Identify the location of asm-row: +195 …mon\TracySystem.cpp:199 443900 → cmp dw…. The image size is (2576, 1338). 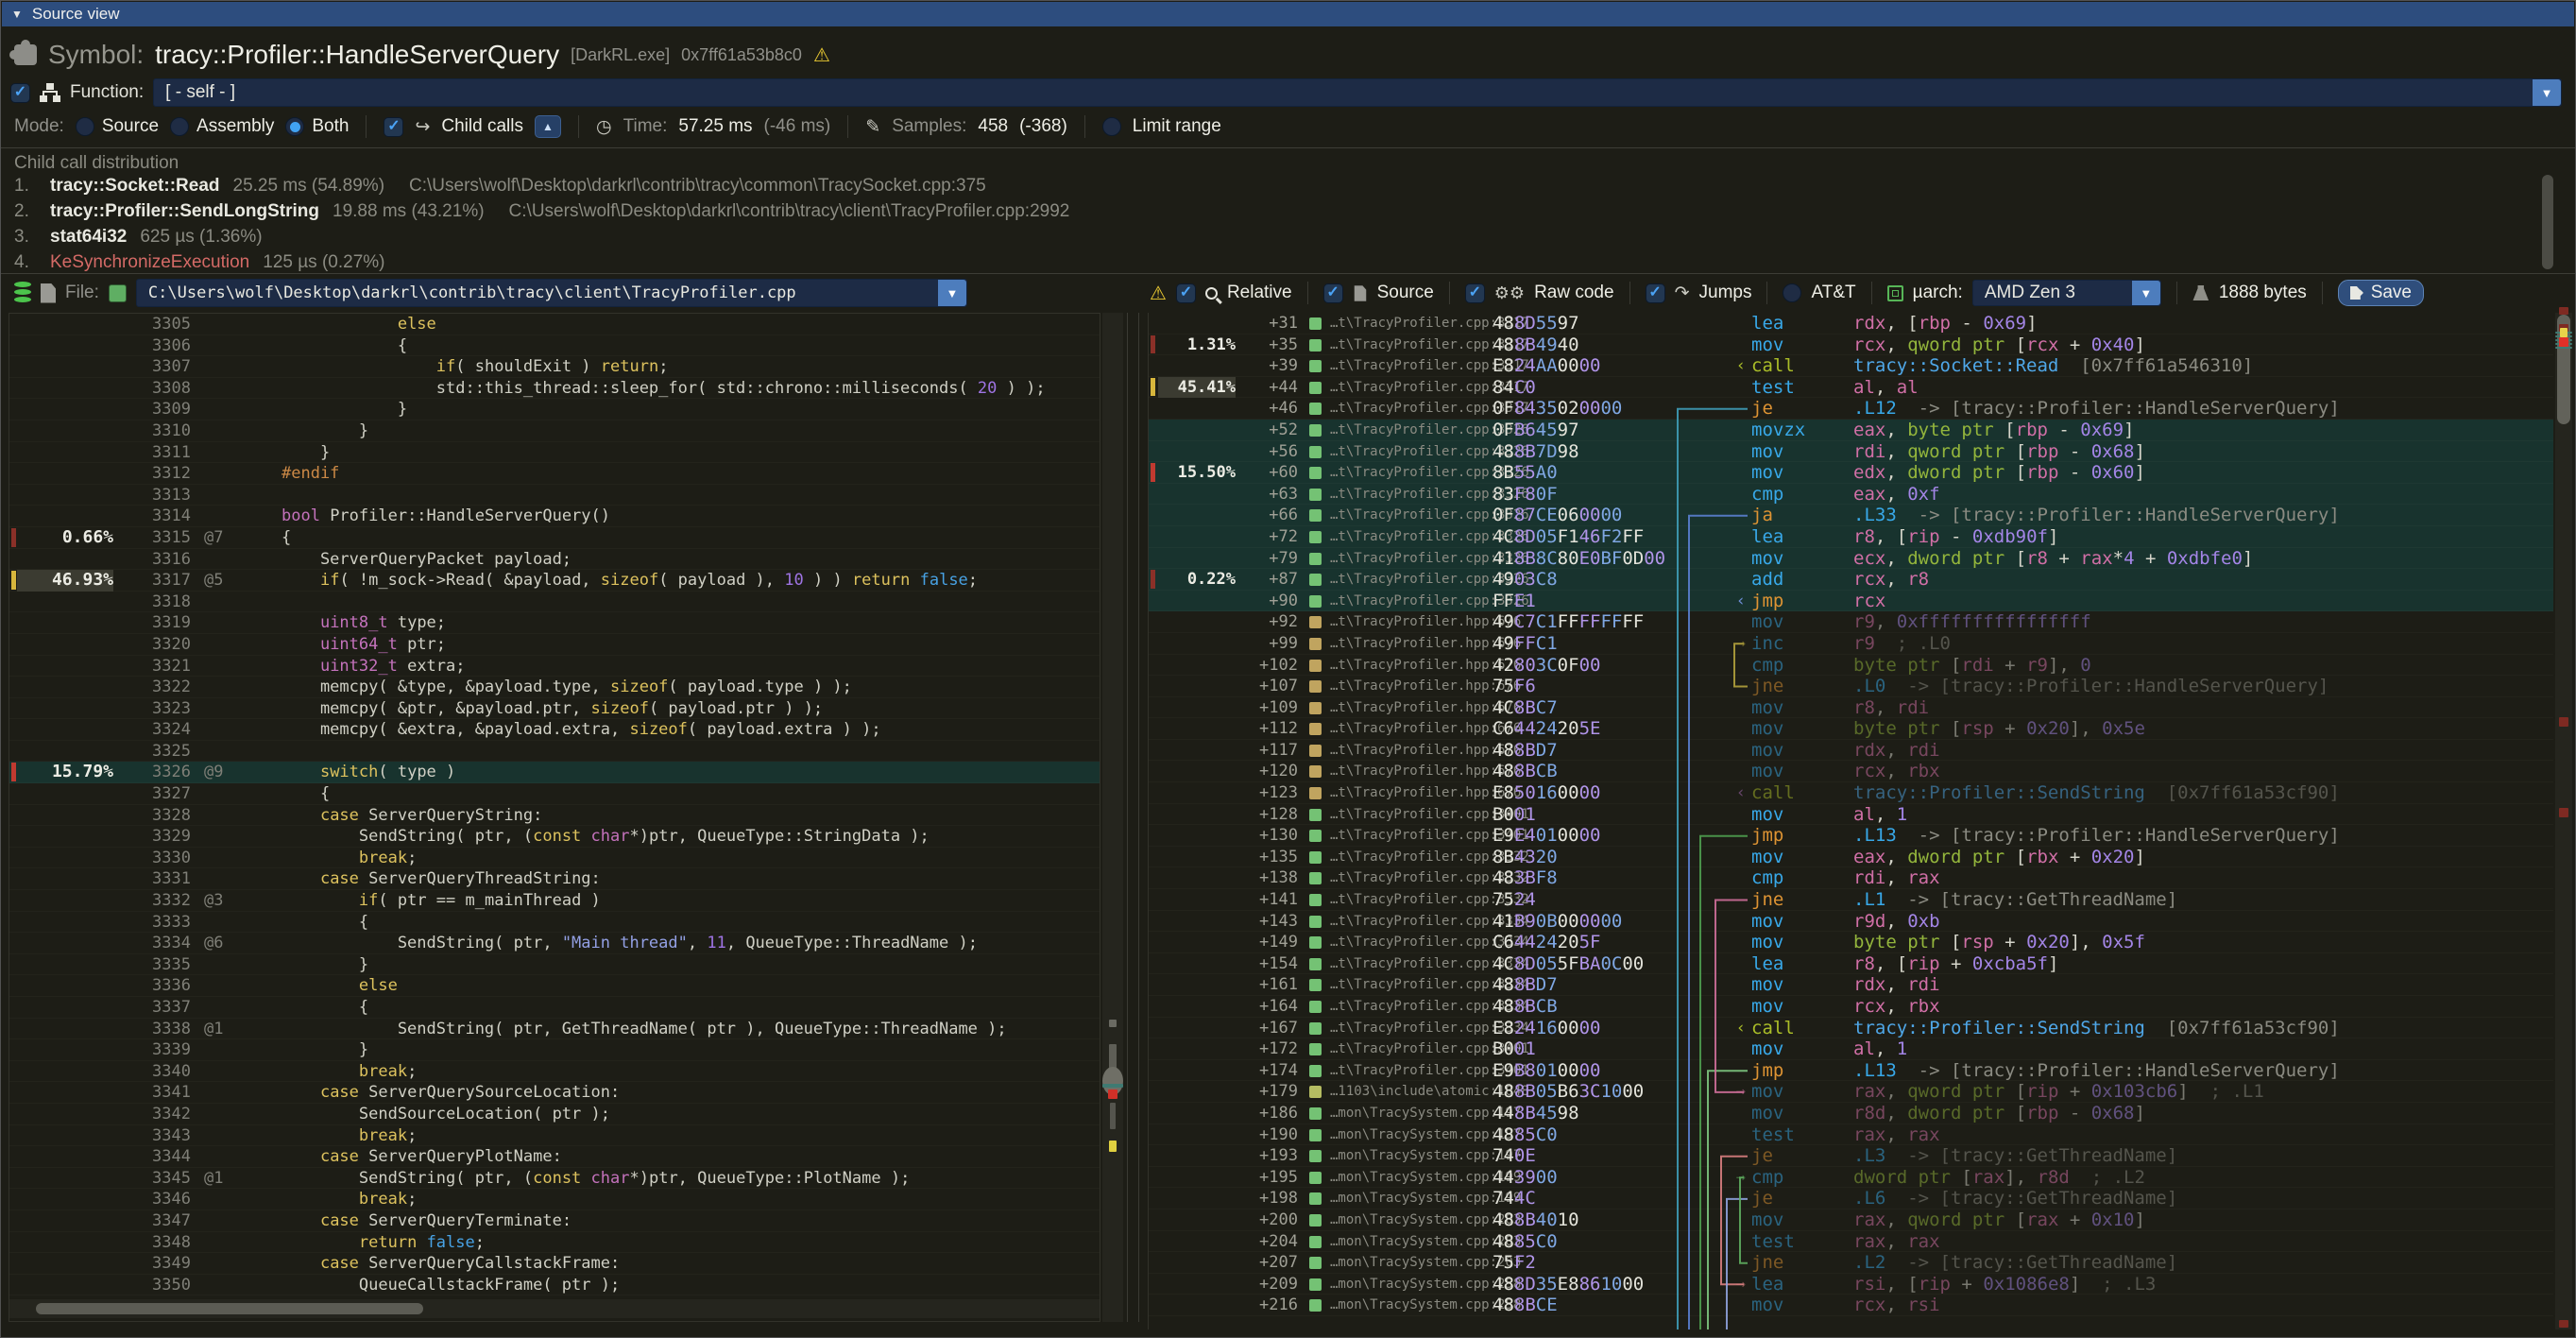
(1851, 1178).